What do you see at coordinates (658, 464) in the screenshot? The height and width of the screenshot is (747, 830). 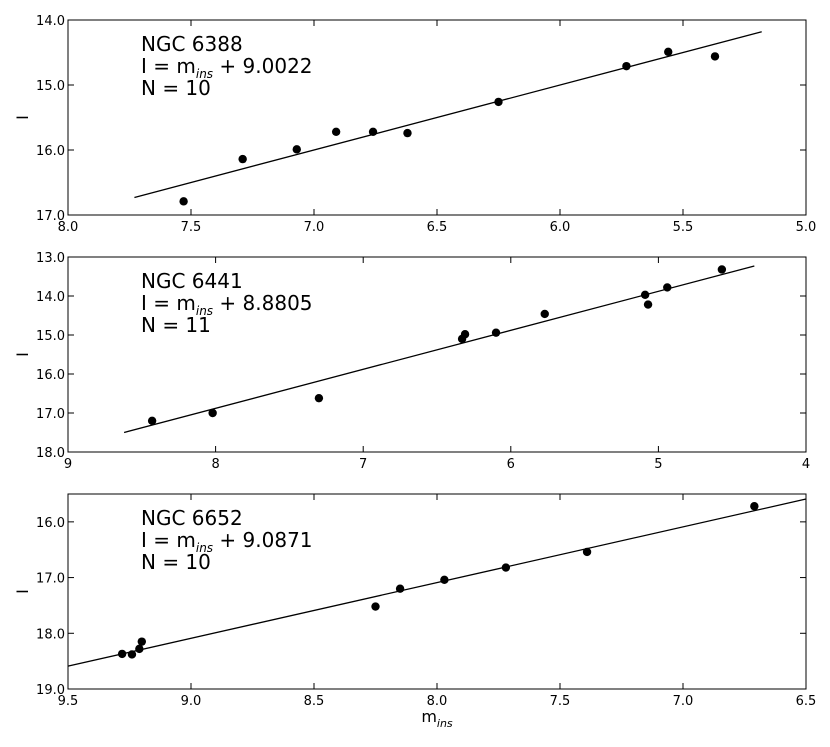 I see `x-tick-label: 5` at bounding box center [658, 464].